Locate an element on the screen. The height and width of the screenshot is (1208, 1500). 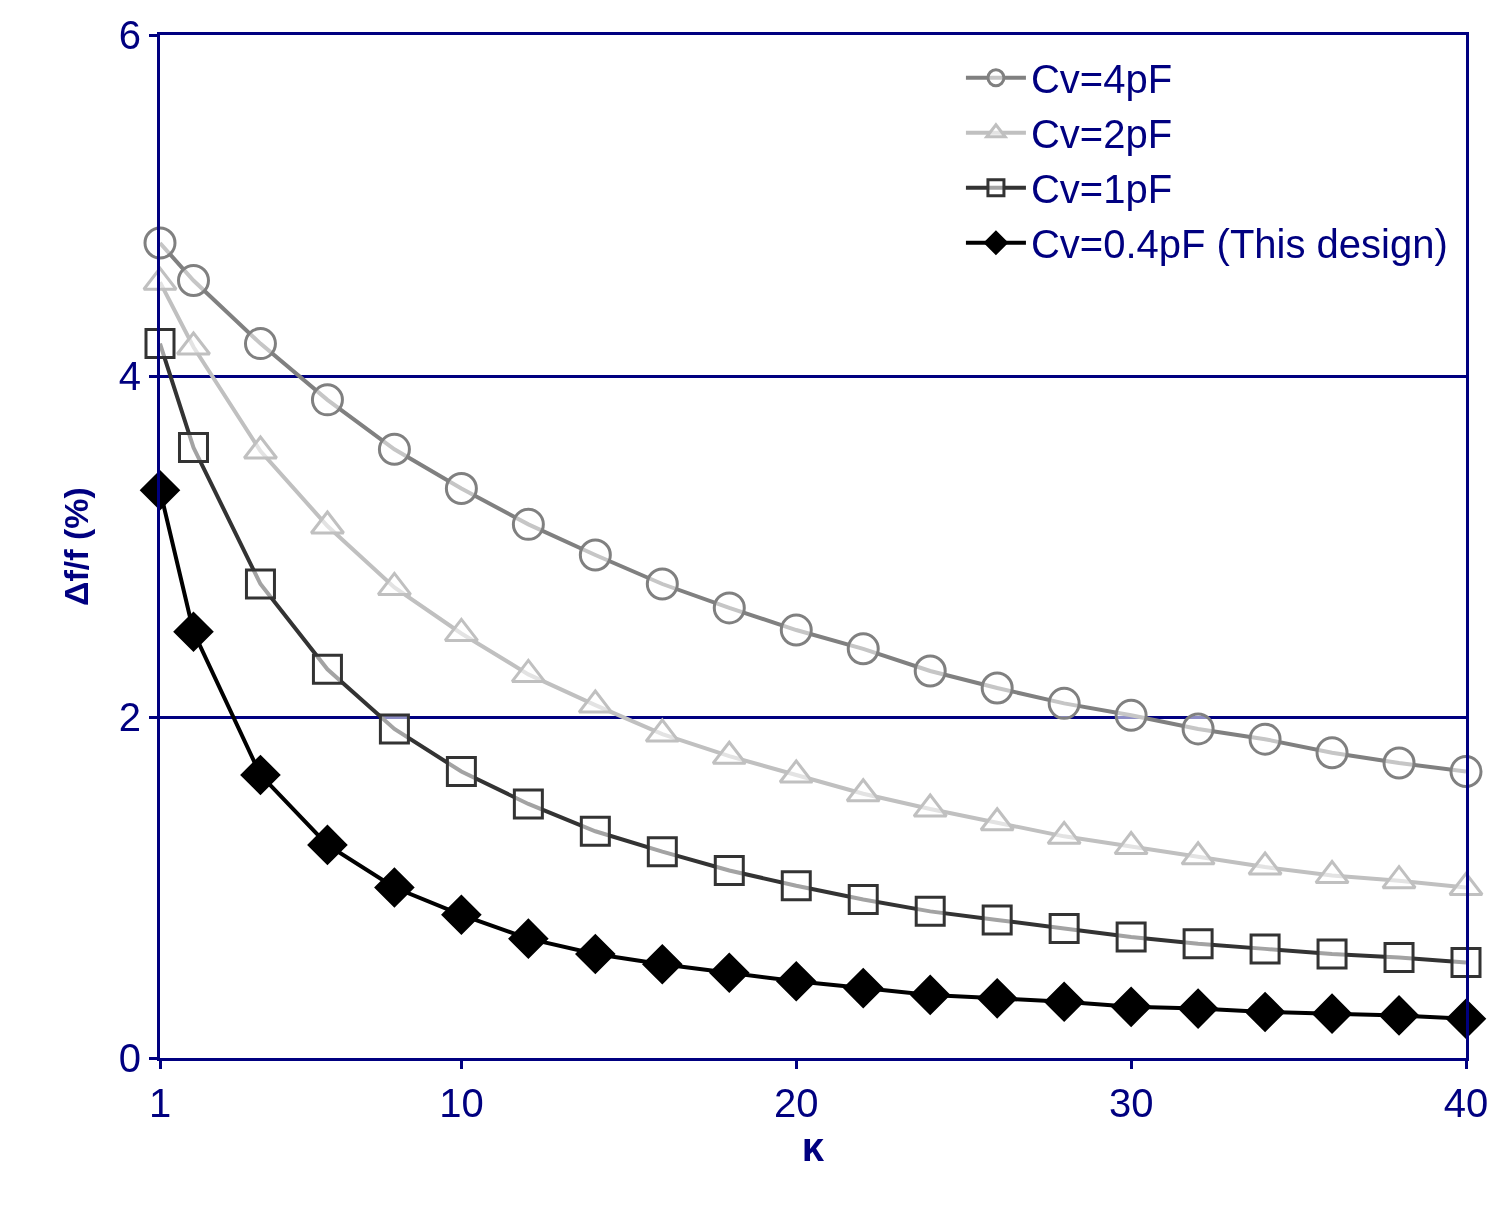
legend-label: Cv=0.4pF (This design) is located at coordinates (1239, 244).